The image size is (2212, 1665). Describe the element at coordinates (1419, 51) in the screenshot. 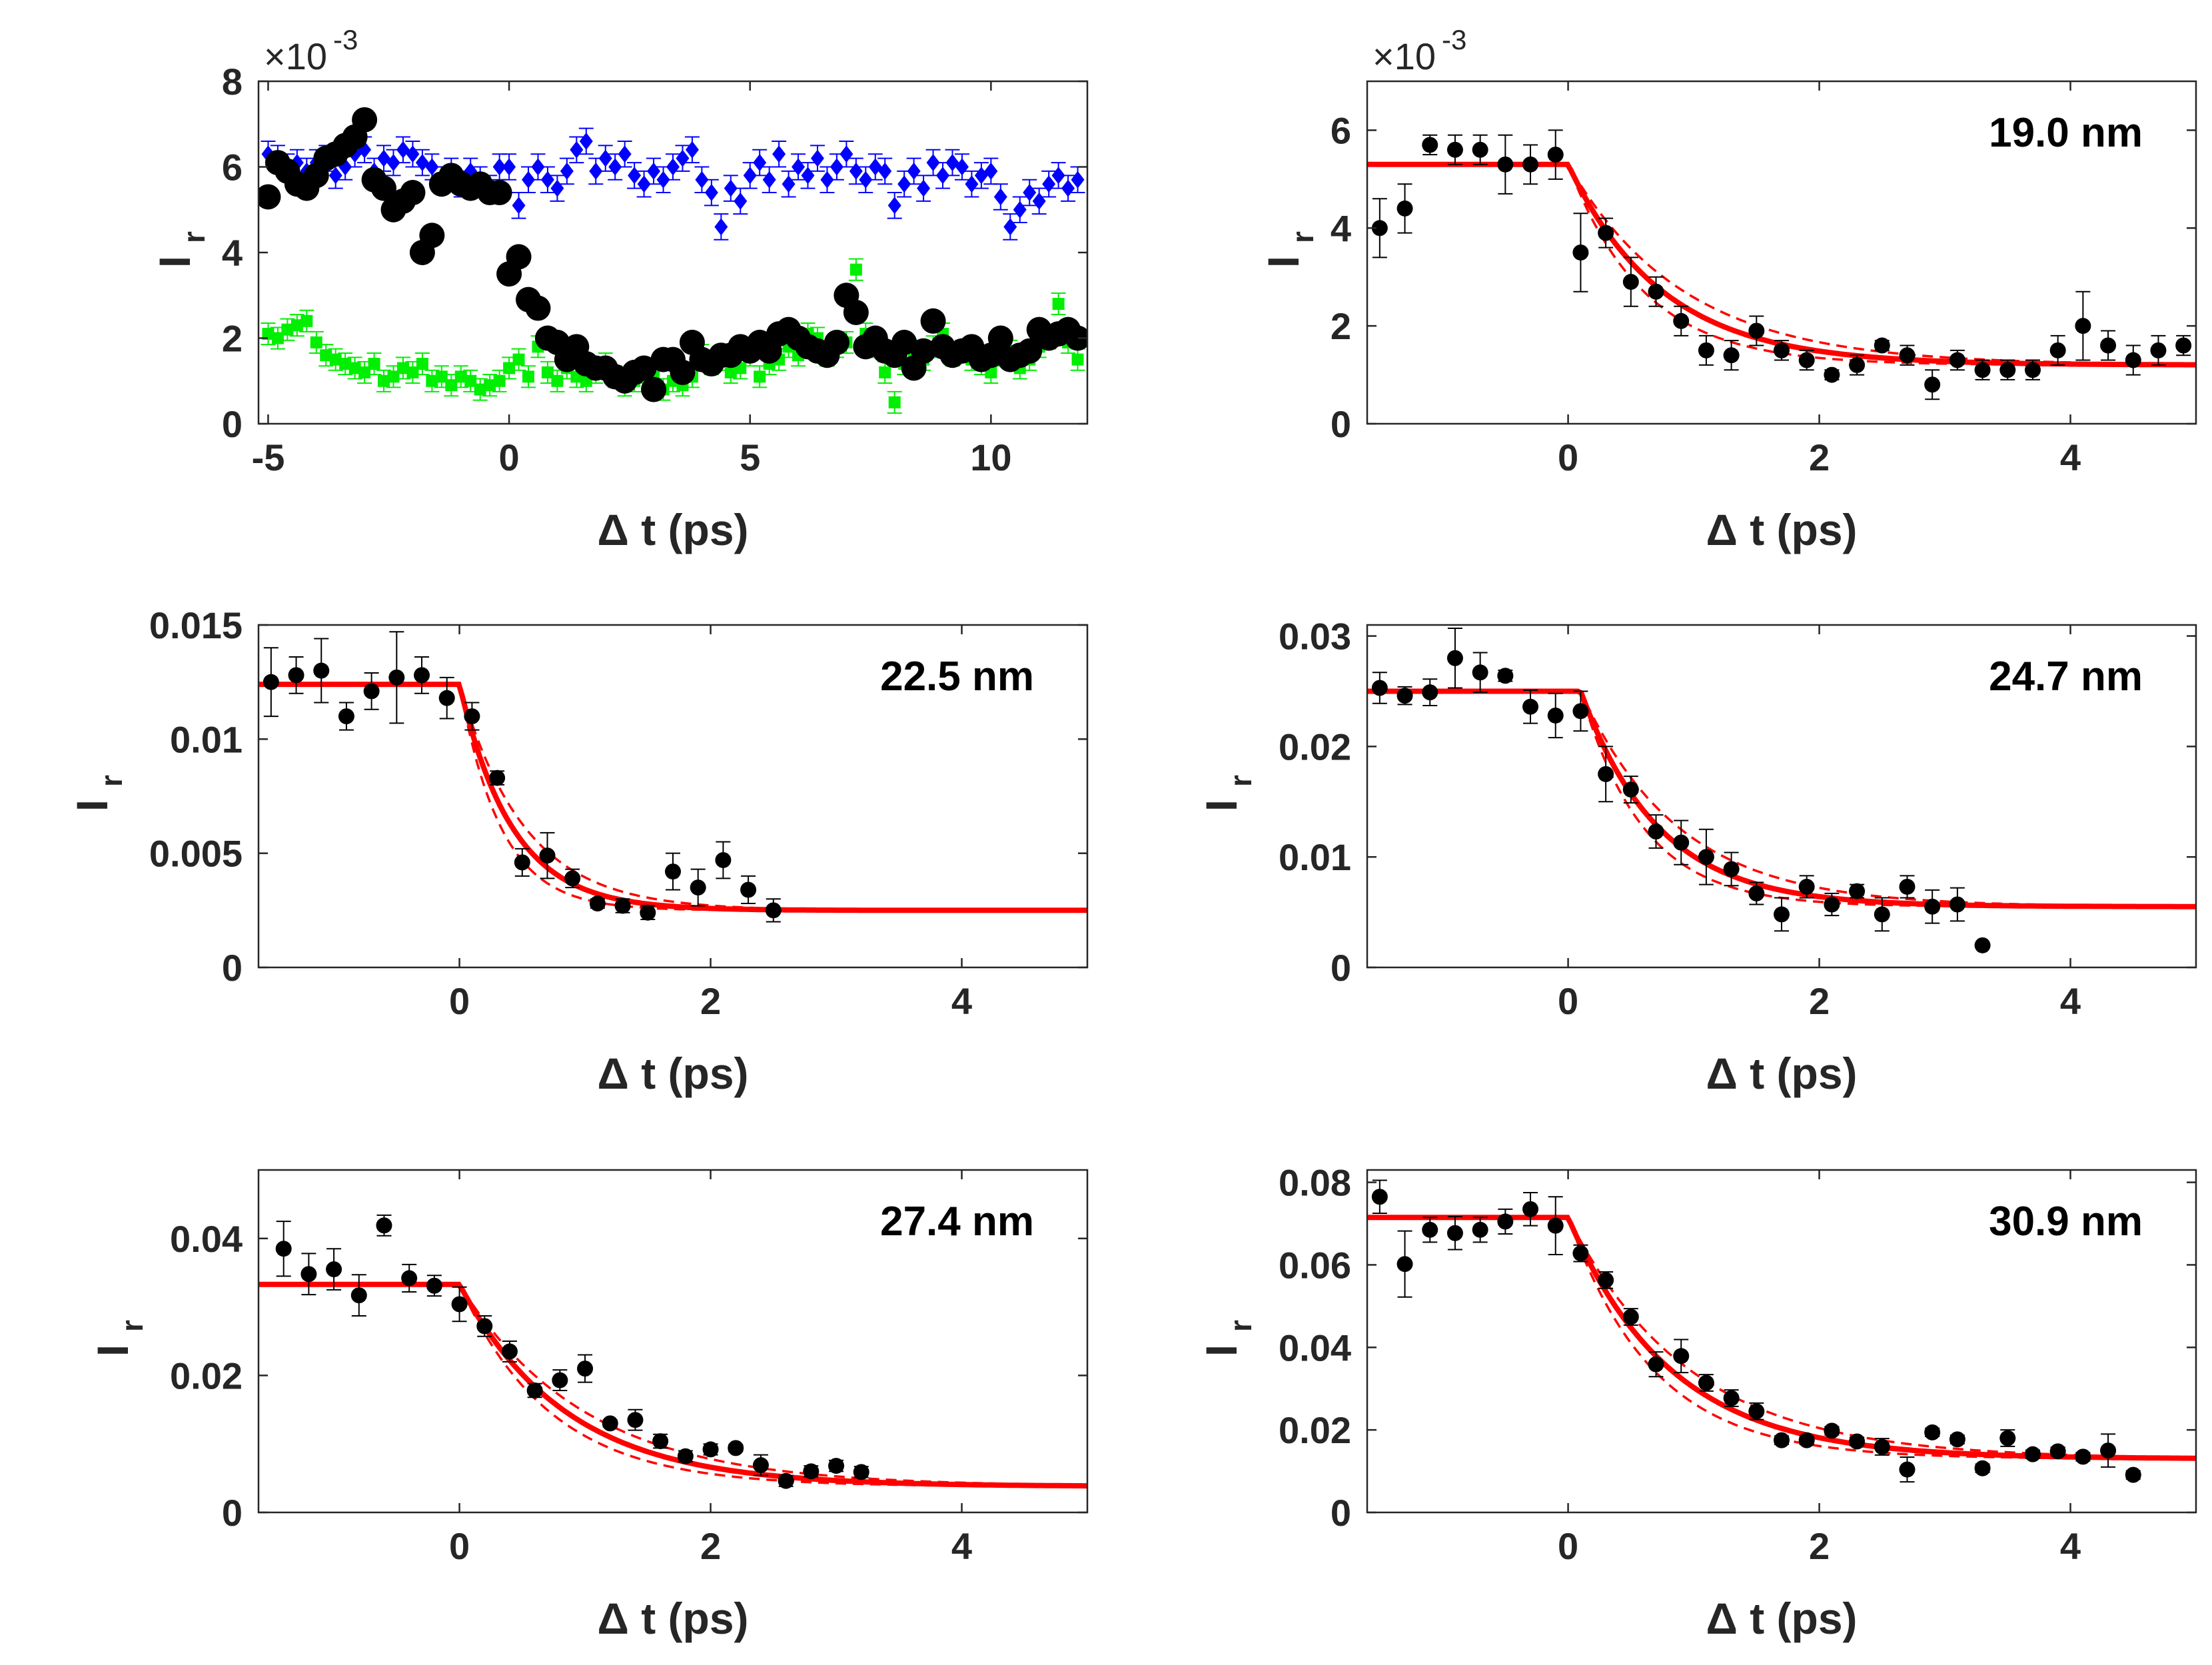

I see `y-exponent-label: ×10 -3` at that location.